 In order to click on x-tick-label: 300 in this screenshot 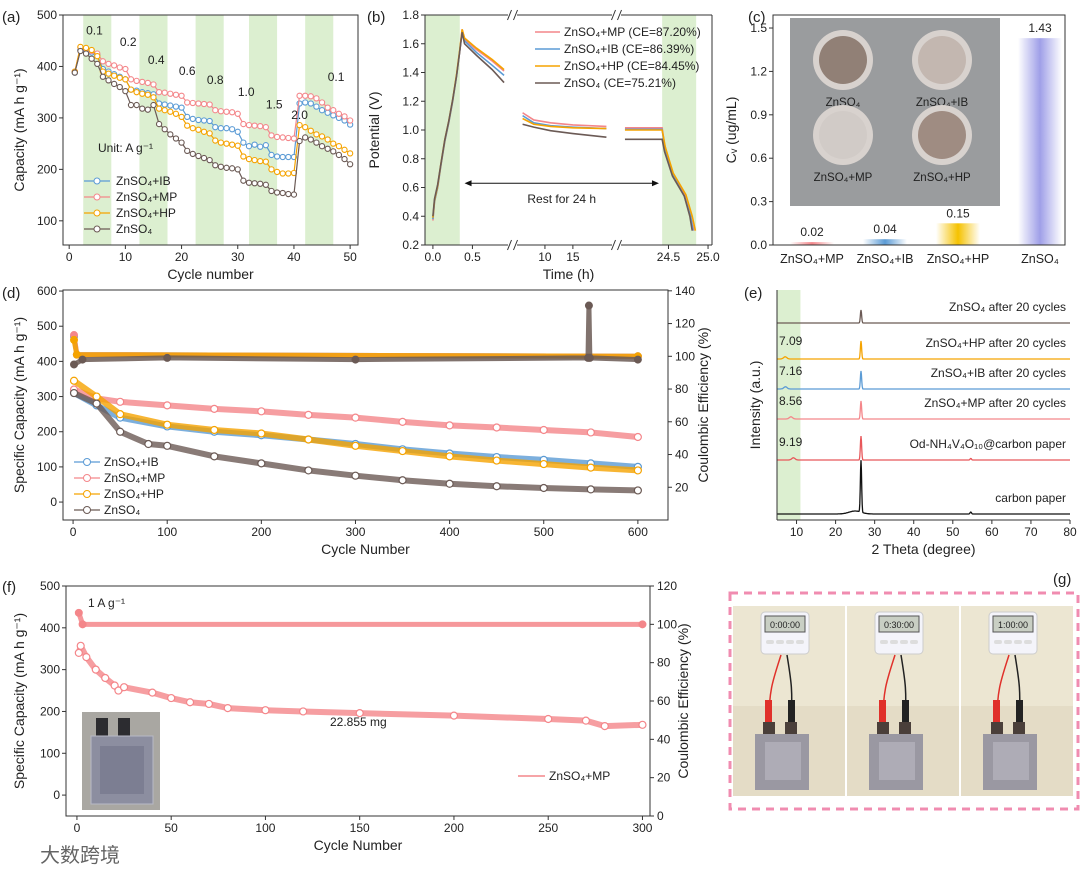, I will do `click(642, 828)`.